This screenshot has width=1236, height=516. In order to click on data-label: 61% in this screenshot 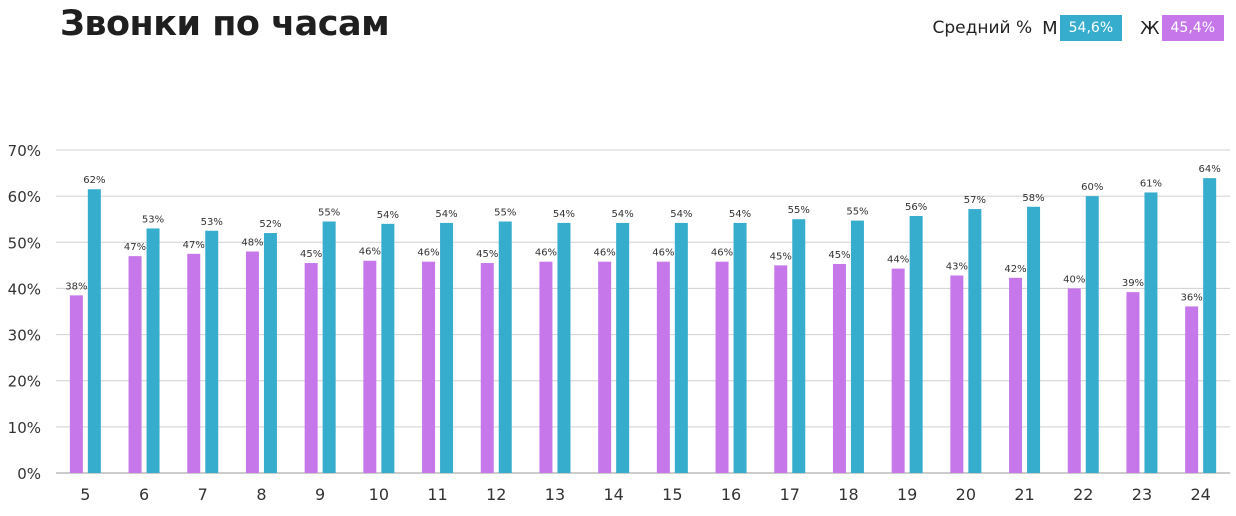, I will do `click(1151, 183)`.